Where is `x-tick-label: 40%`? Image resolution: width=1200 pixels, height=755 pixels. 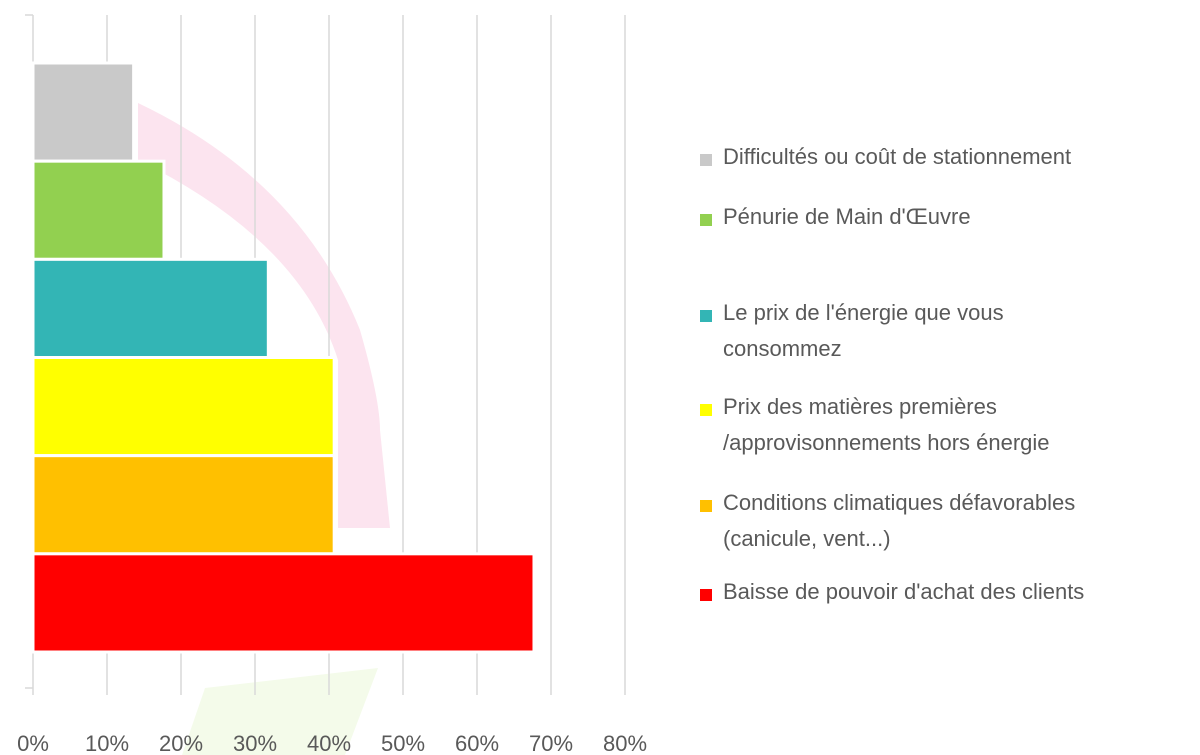
x-tick-label: 40% is located at coordinates (329, 743).